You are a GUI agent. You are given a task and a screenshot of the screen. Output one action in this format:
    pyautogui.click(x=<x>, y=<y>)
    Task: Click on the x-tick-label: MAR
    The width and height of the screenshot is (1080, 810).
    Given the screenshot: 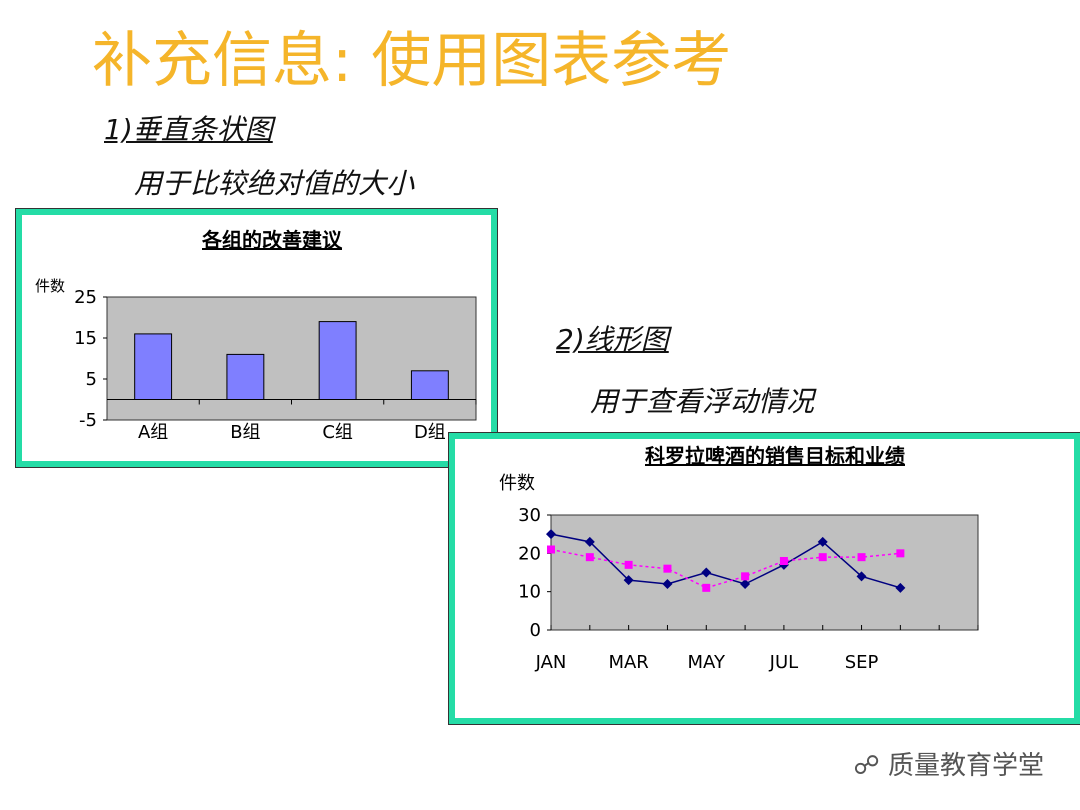 What is the action you would take?
    pyautogui.click(x=628, y=662)
    